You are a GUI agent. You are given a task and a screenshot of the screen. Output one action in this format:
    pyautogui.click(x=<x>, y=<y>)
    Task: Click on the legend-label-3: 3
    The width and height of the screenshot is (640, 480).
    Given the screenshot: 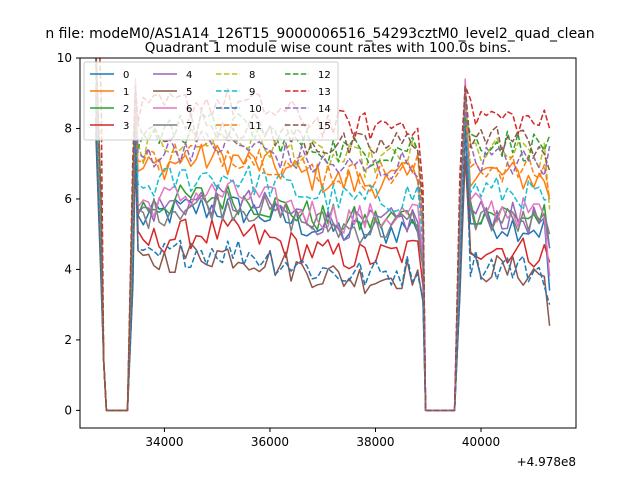 What is the action you would take?
    pyautogui.click(x=126, y=126)
    